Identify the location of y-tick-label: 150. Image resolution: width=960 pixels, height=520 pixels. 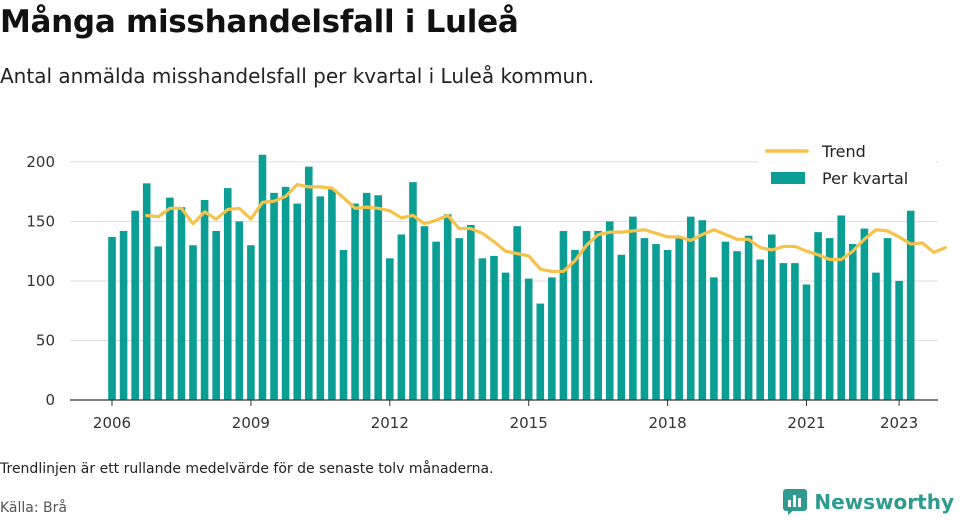
(40, 221).